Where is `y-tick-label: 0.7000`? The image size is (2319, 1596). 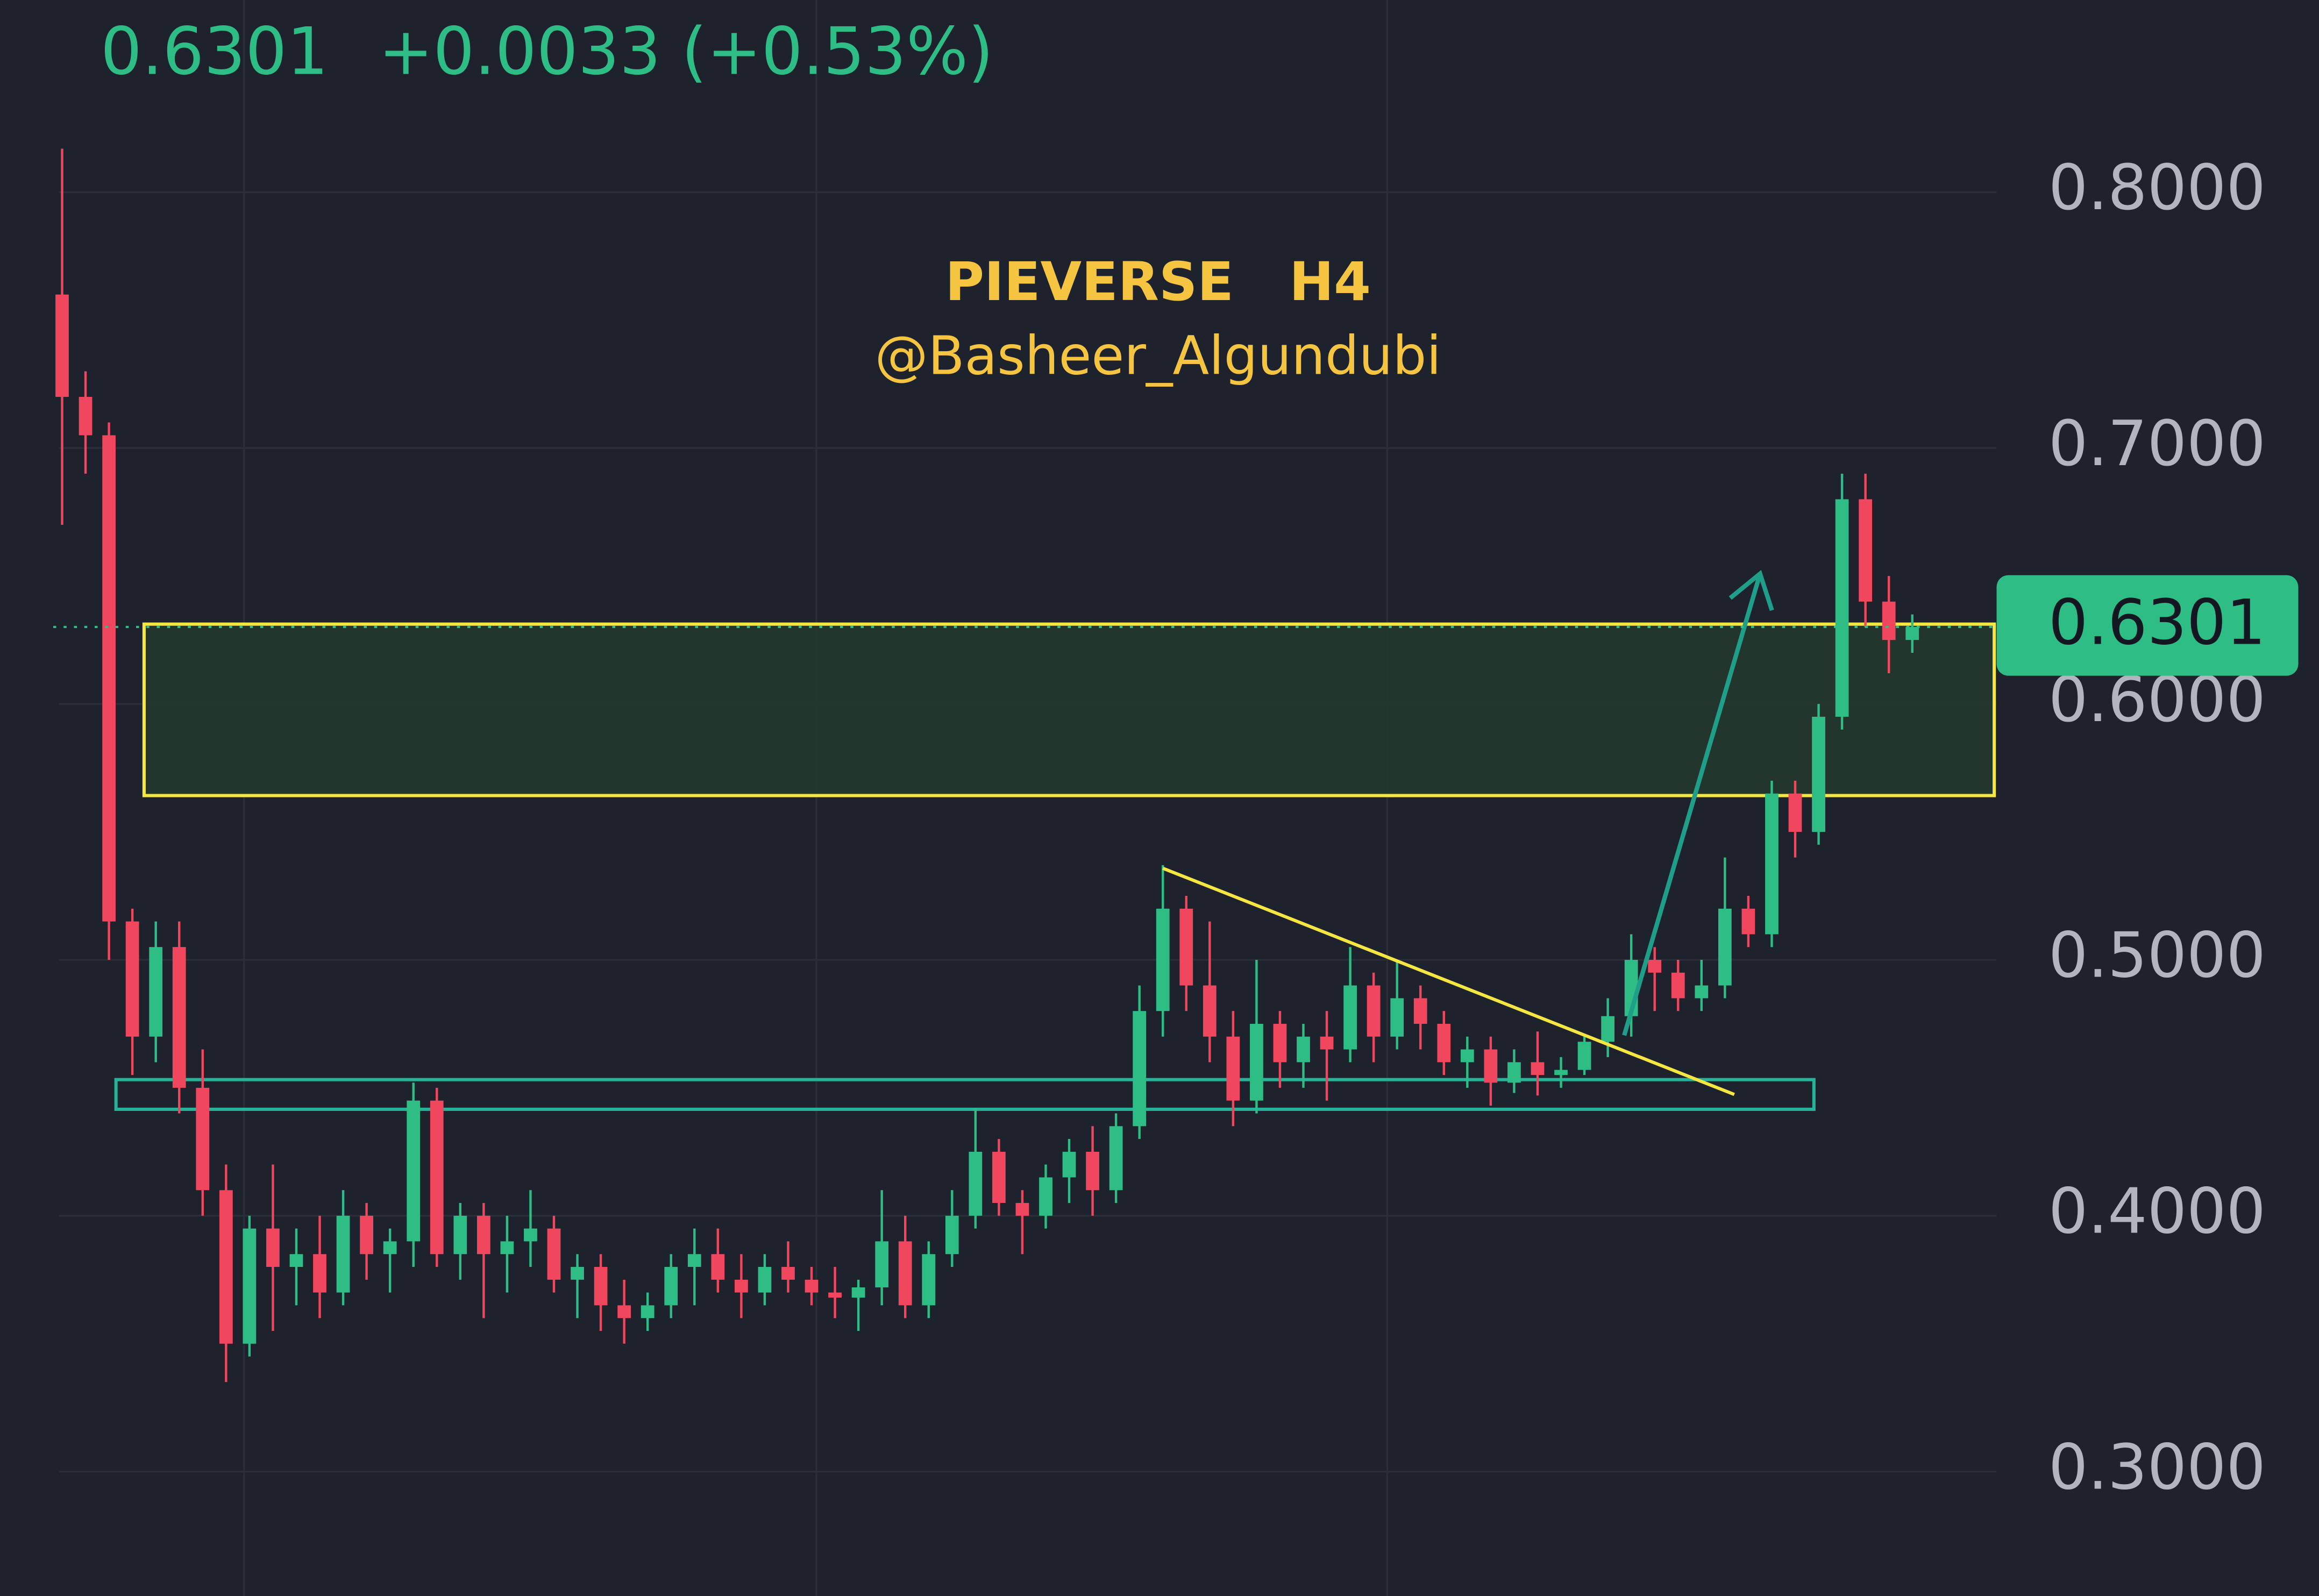 y-tick-label: 0.7000 is located at coordinates (2157, 444).